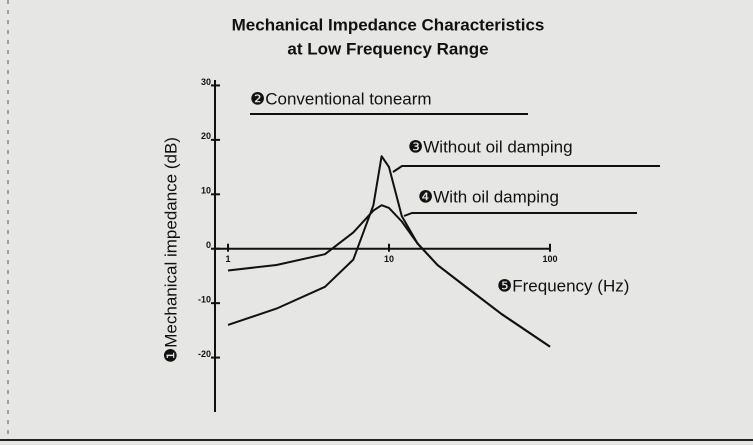  Describe the element at coordinates (549, 259) in the screenshot. I see `x-tick-label: 100` at that location.